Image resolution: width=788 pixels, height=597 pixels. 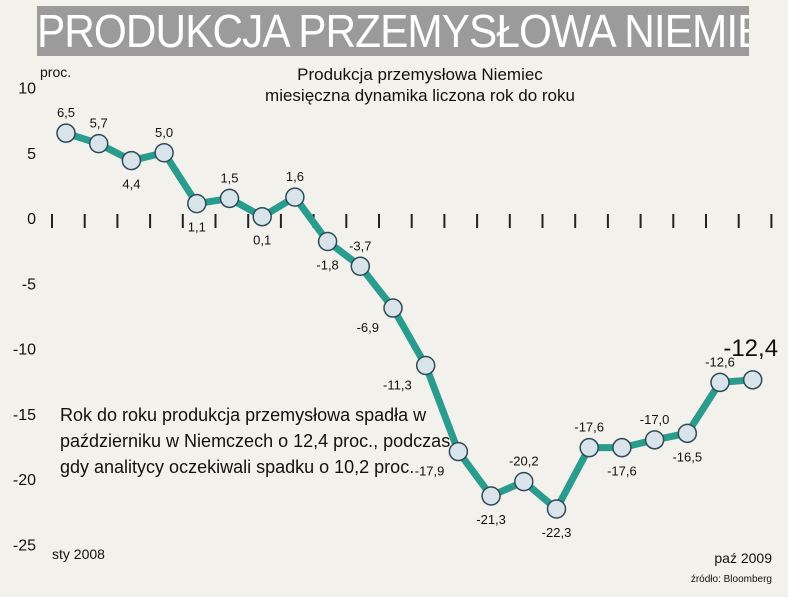 What do you see at coordinates (262, 240) in the screenshot?
I see `data-label: 0,1` at bounding box center [262, 240].